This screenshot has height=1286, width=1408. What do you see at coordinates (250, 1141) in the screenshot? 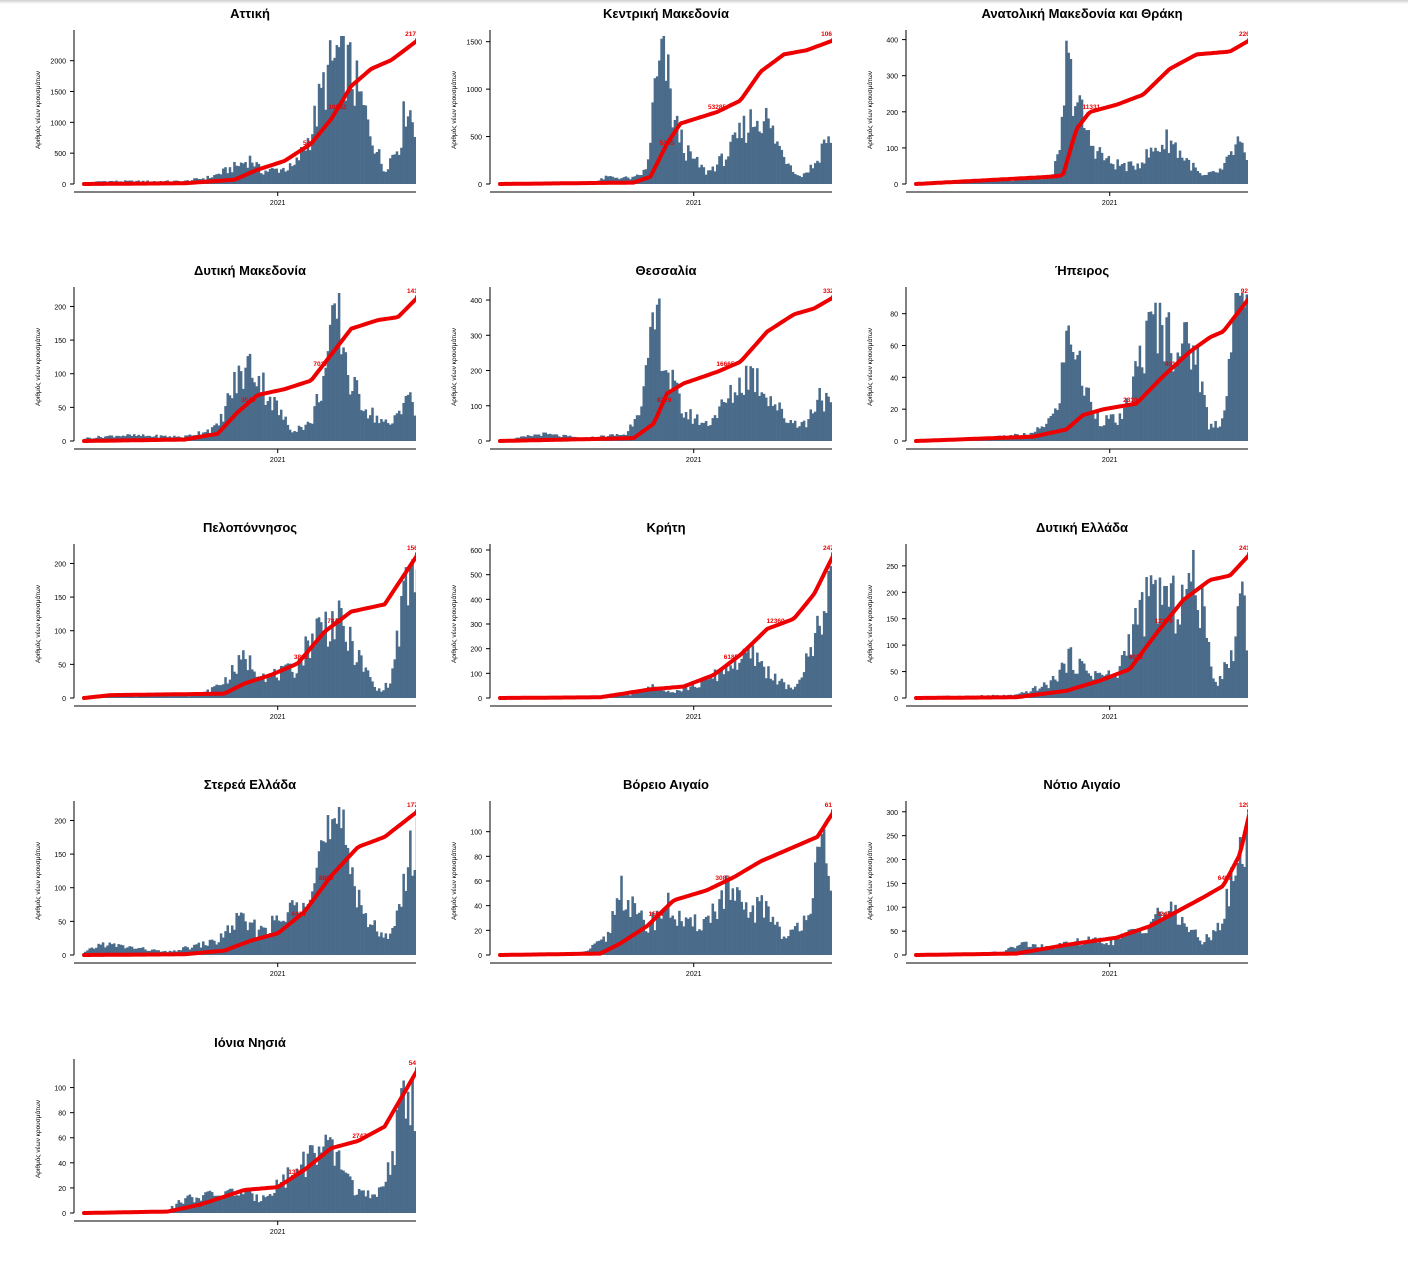
I see `cumulative-line` at bounding box center [250, 1141].